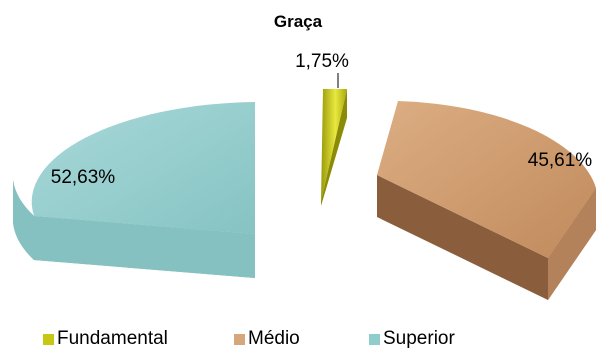  I want to click on legend-item-superior: Superior, so click(412, 339).